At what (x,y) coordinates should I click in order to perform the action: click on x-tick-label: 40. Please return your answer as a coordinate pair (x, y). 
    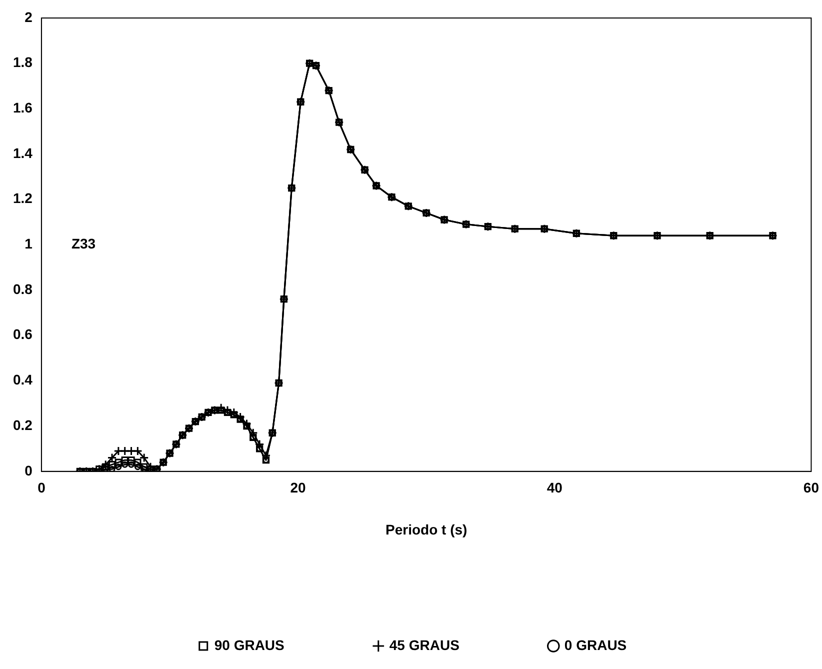
    Looking at the image, I should click on (554, 488).